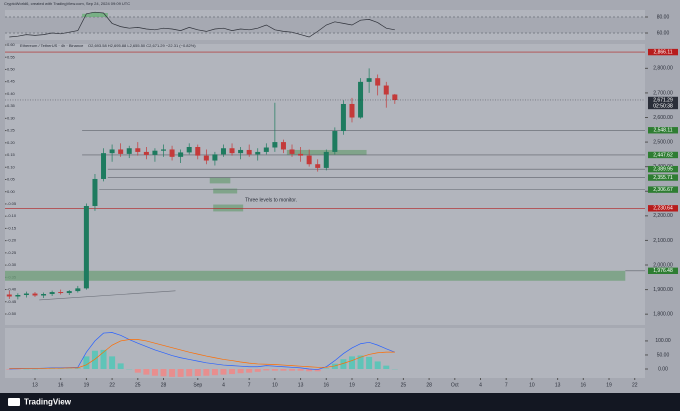 The width and height of the screenshot is (680, 411). What do you see at coordinates (429, 385) in the screenshot?
I see `x-tick-label: 28` at bounding box center [429, 385].